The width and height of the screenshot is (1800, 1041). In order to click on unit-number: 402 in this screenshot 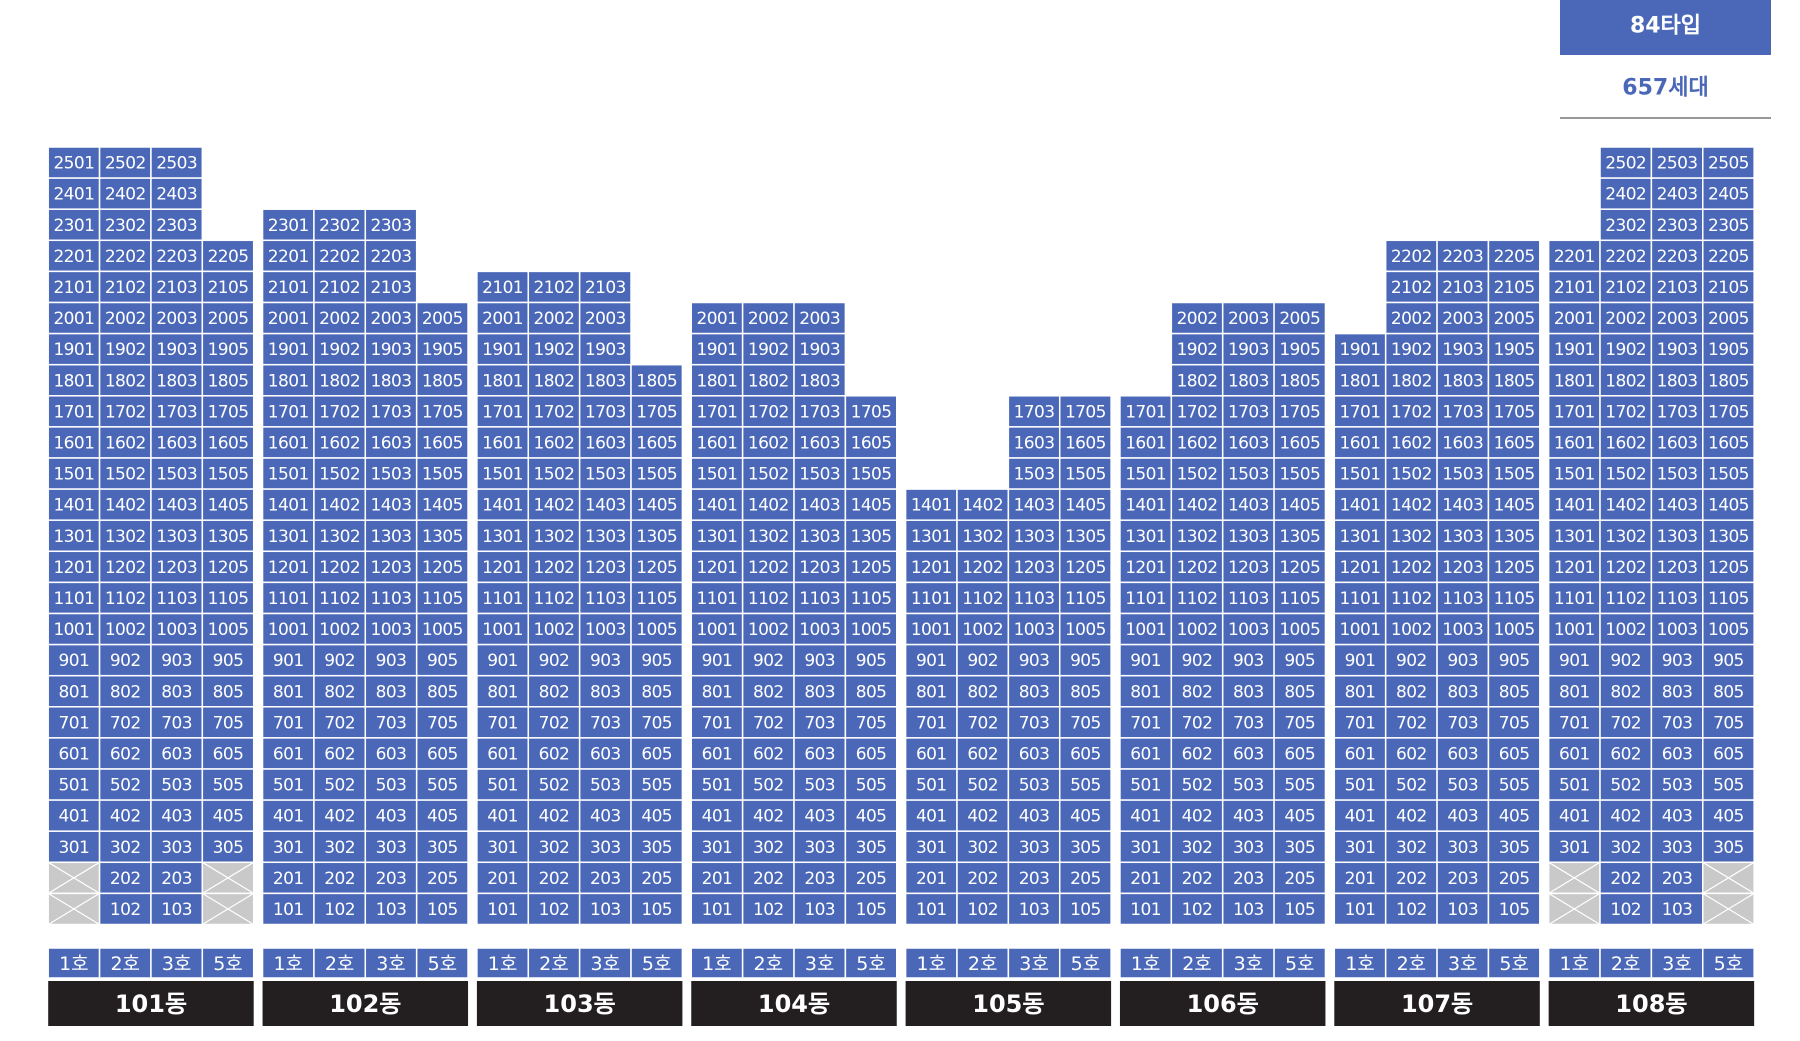, I will do `click(1411, 817)`.